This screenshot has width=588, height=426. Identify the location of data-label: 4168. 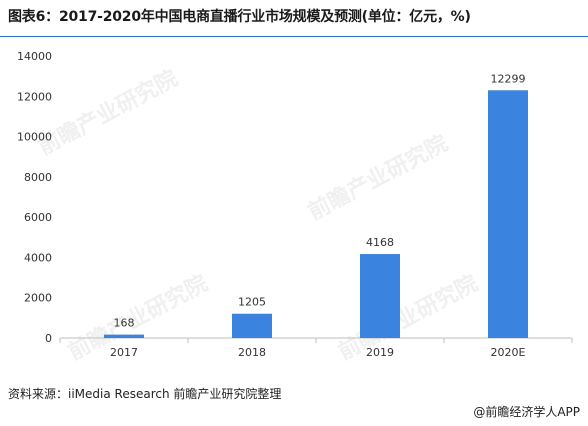
(380, 242).